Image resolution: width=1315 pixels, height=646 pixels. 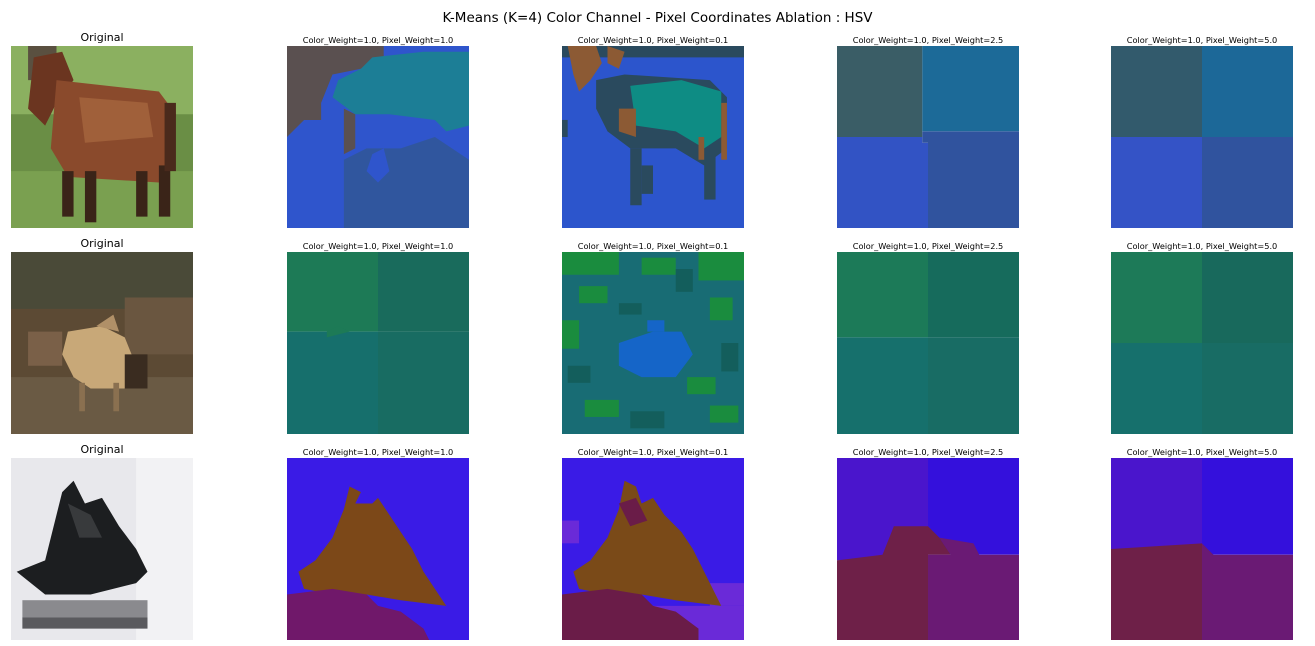 I want to click on horse-original-image, so click(x=102, y=137).